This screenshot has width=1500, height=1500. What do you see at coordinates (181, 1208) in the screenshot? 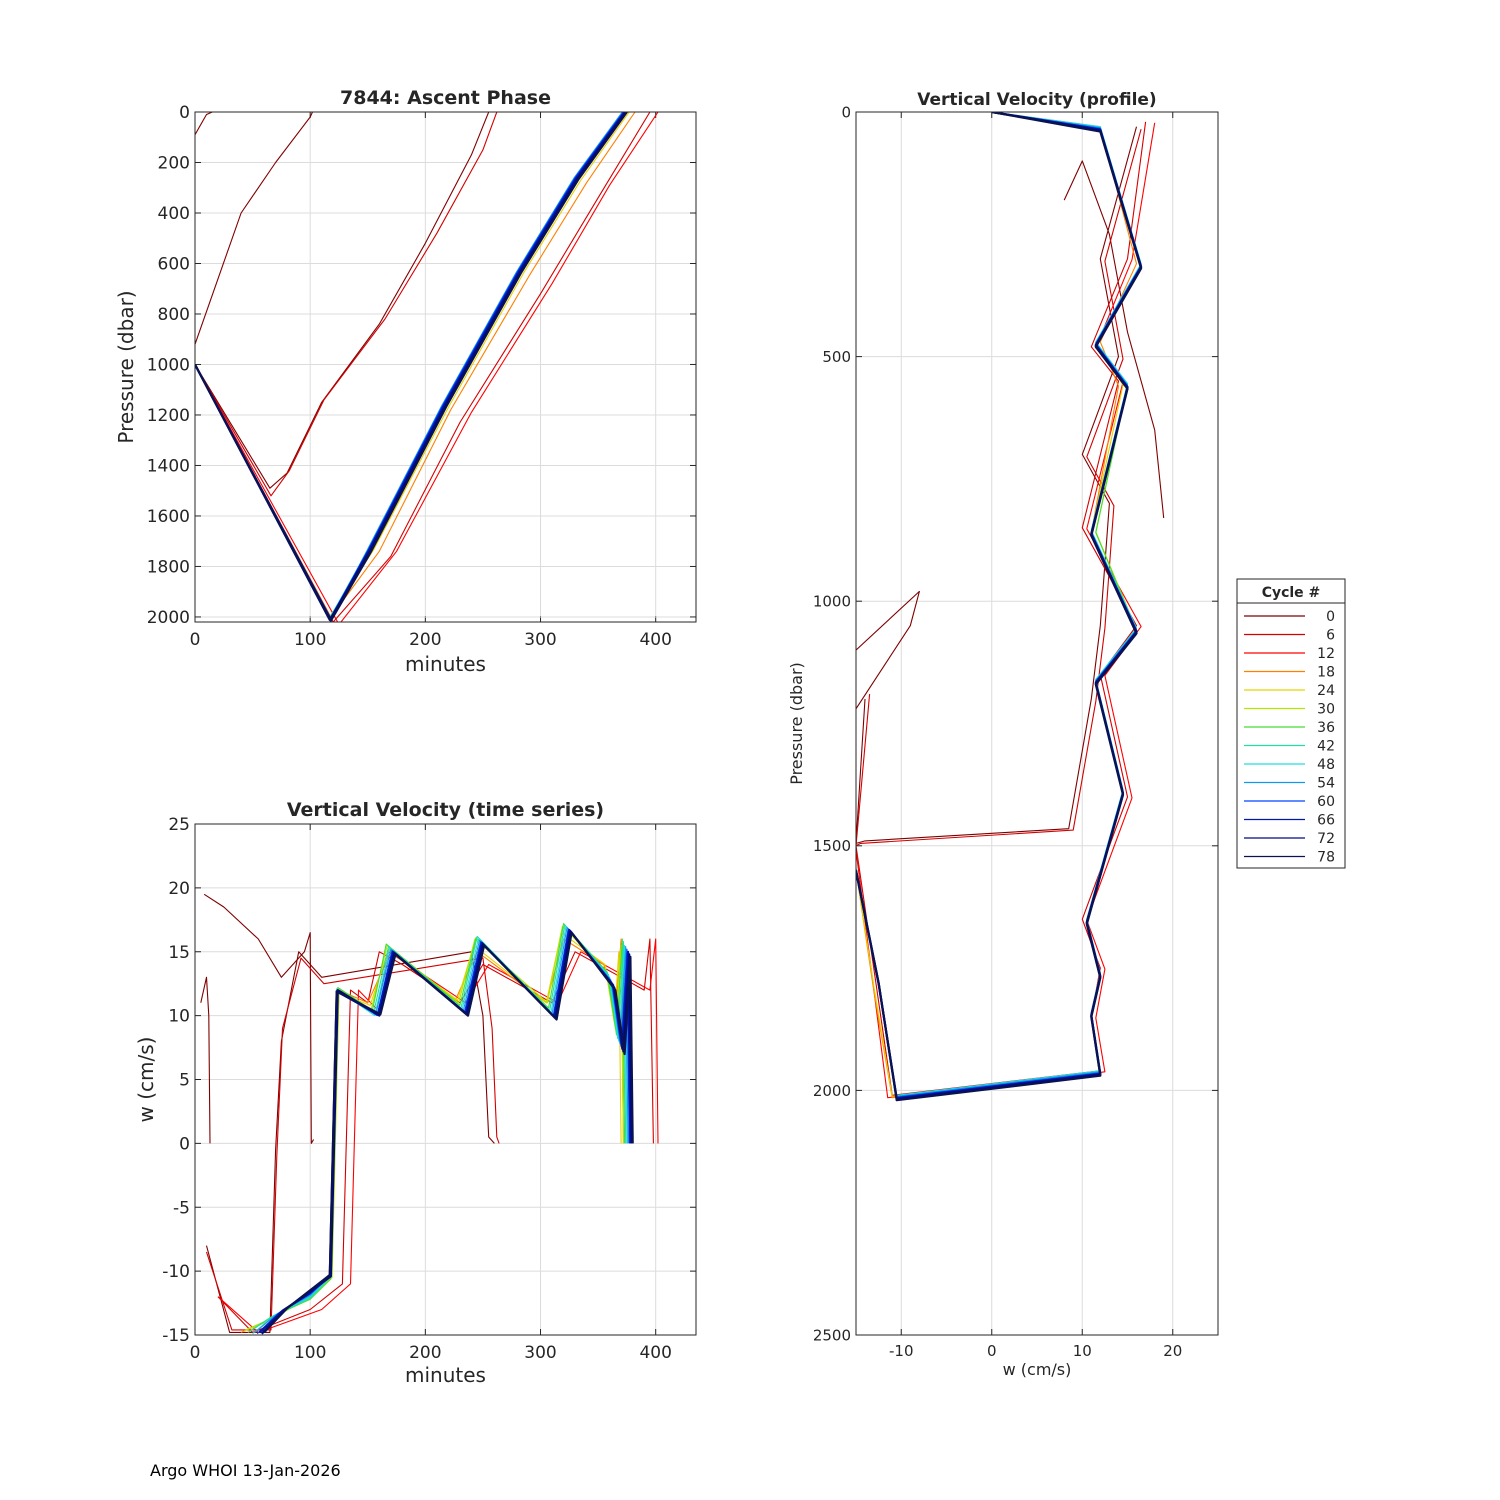
I see `y-tick-label: -5` at bounding box center [181, 1208].